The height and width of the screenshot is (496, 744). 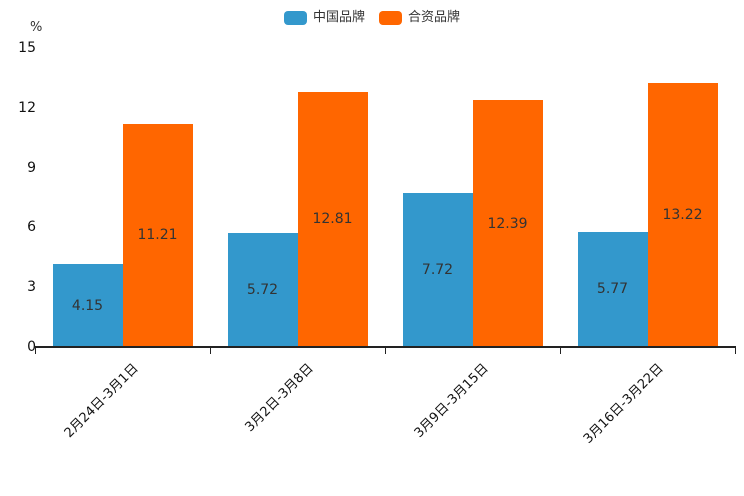 I want to click on legend-item-china-brand: 中国品牌, so click(x=324, y=18).